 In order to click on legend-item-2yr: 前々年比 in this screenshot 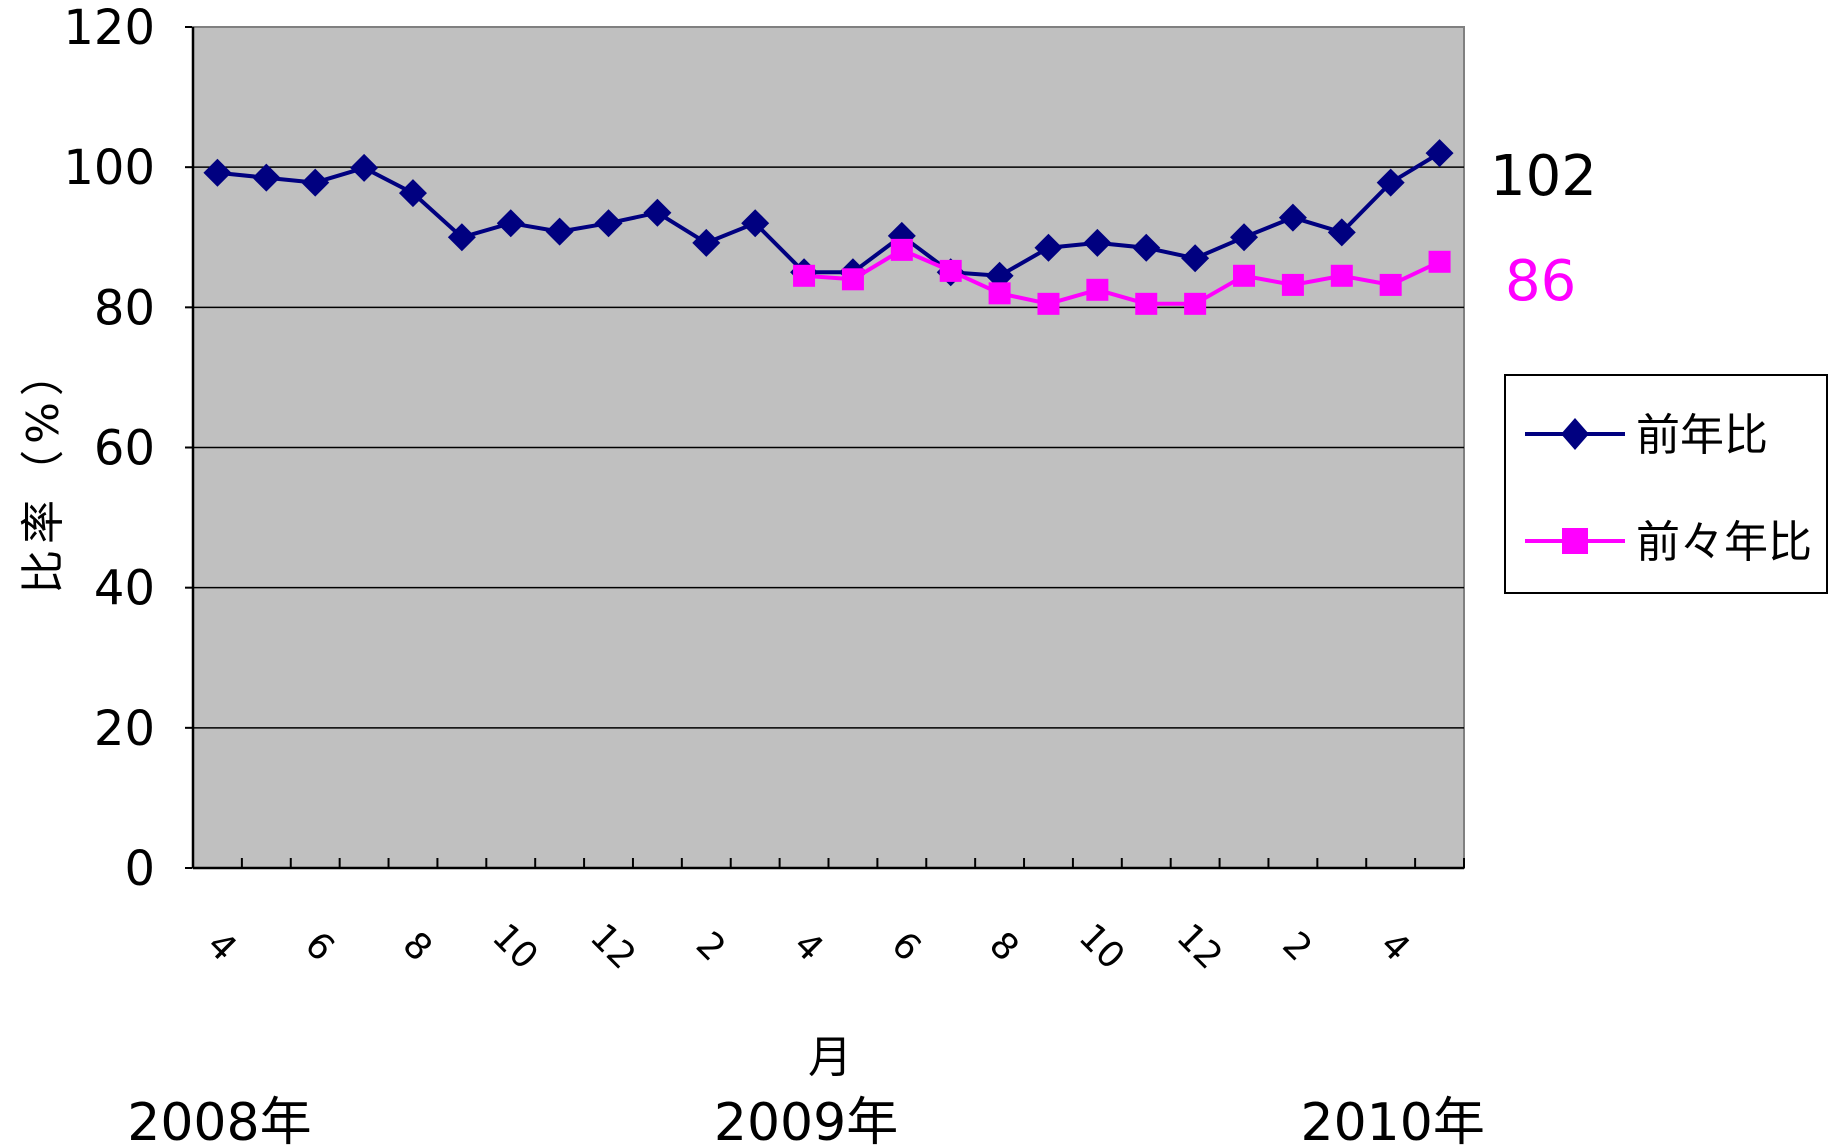, I will do `click(1668, 542)`.